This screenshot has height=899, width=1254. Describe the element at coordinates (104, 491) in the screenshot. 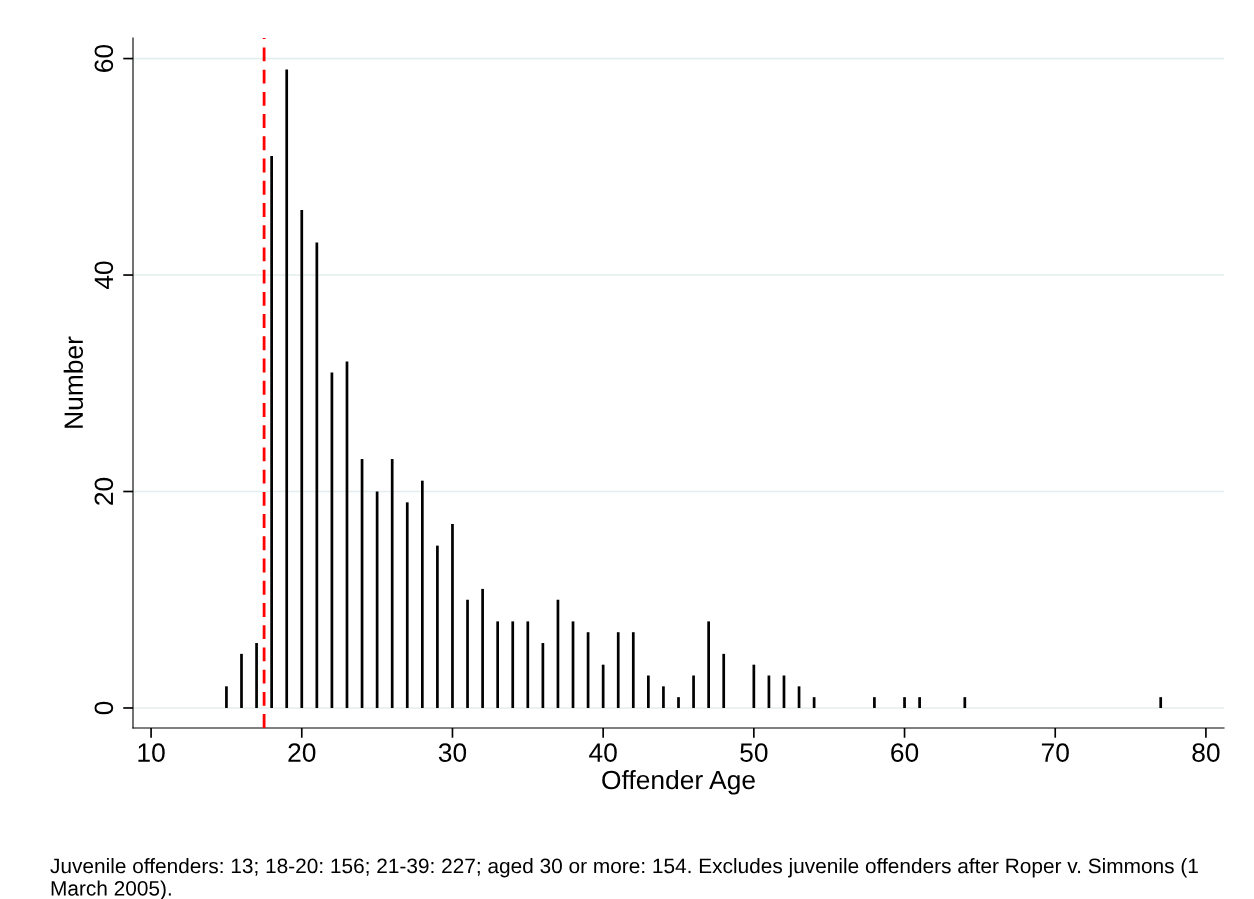

I see `y-tick-label: 20` at that location.